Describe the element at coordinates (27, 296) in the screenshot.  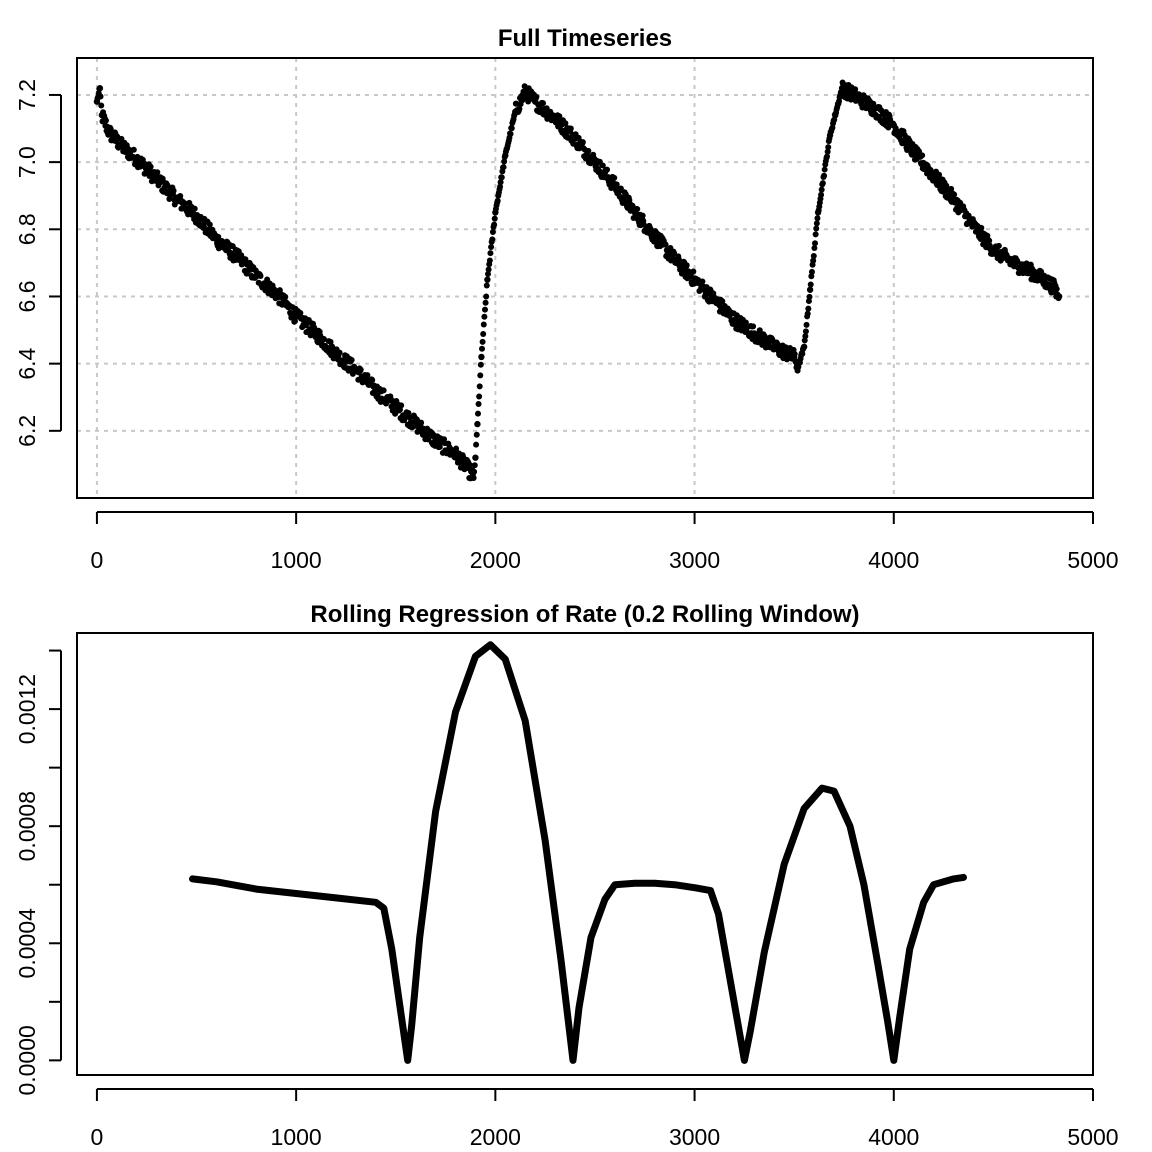
I see `y-tick-label: 6.6` at that location.